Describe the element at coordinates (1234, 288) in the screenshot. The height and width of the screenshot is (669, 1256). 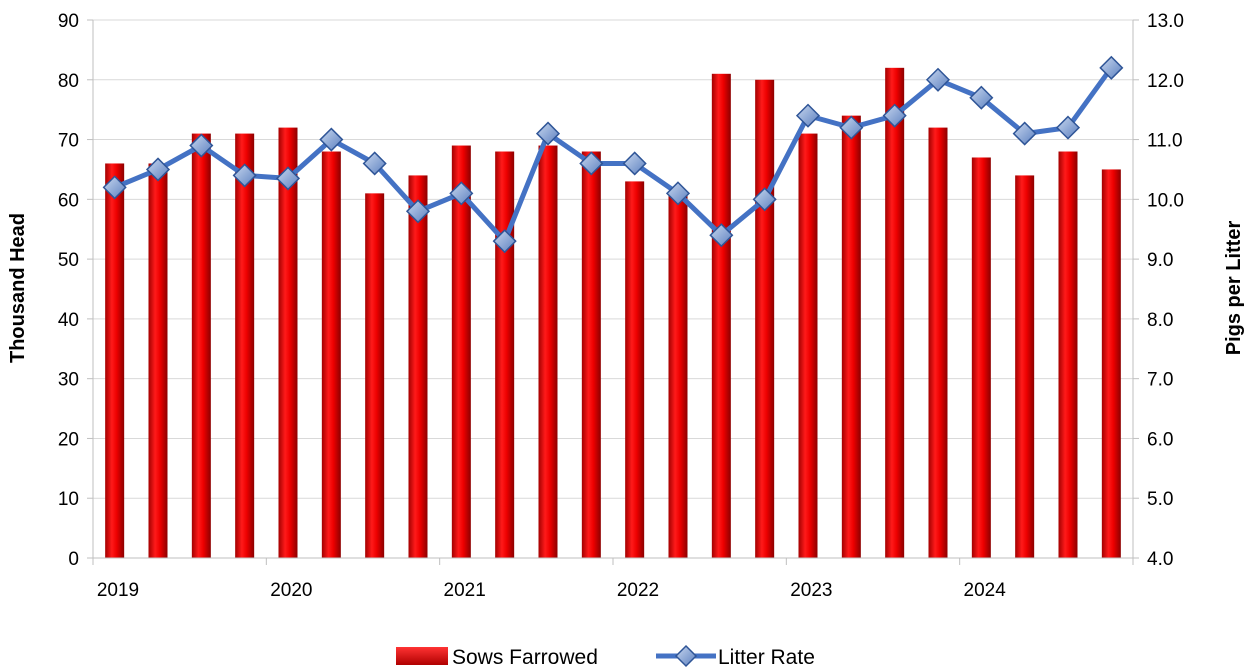
I see `right-axis-title: Pigs per Litter` at that location.